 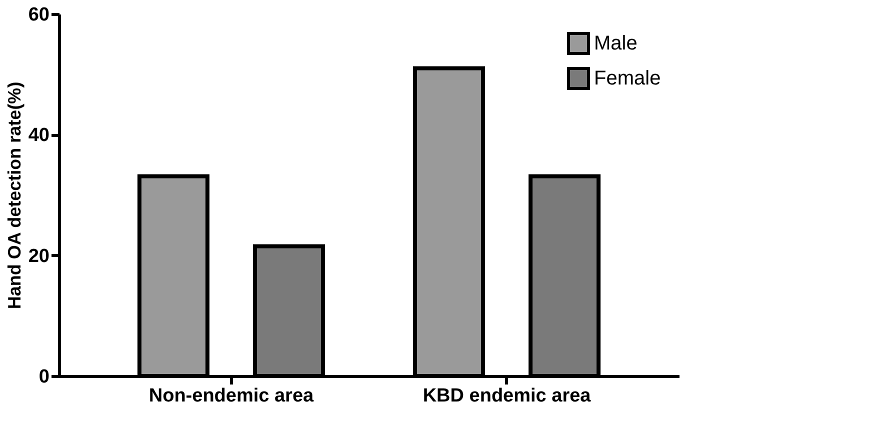 What do you see at coordinates (39, 135) in the screenshot?
I see `y-tick-label: 40` at bounding box center [39, 135].